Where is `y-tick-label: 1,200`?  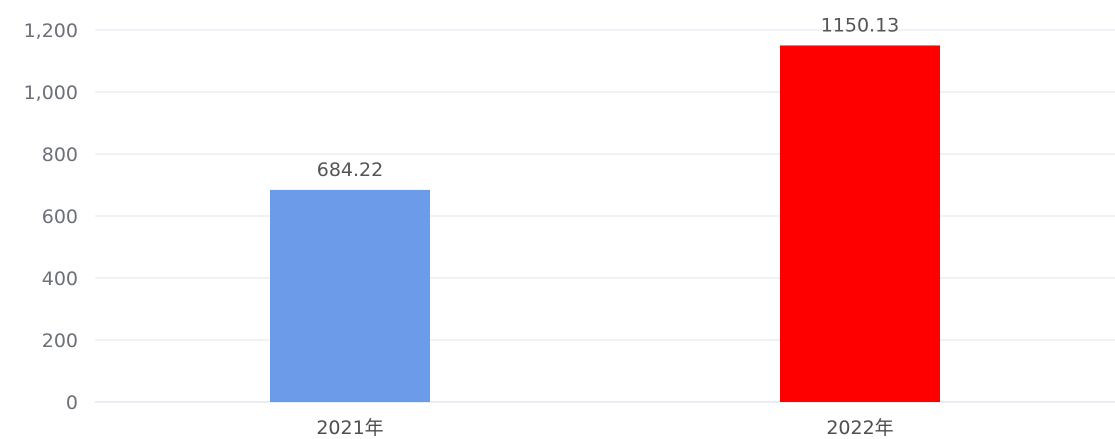 y-tick-label: 1,200 is located at coordinates (51, 31).